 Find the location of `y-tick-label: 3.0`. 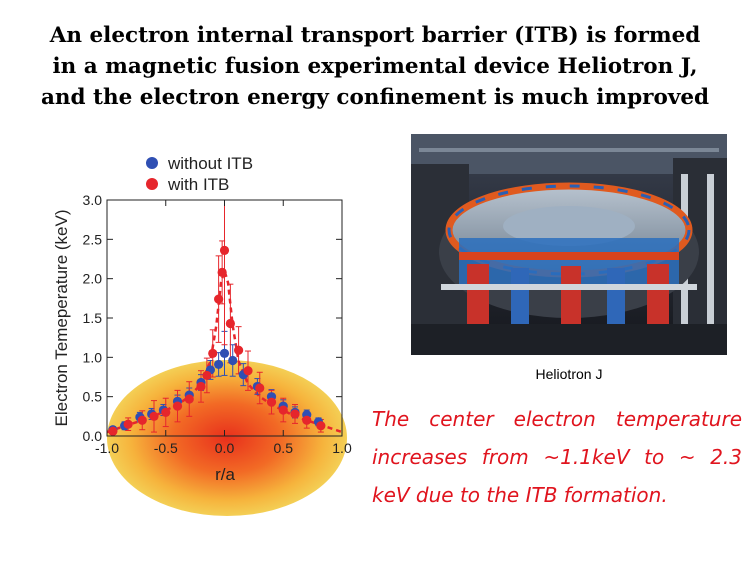

y-tick-label: 3.0 is located at coordinates (93, 200).